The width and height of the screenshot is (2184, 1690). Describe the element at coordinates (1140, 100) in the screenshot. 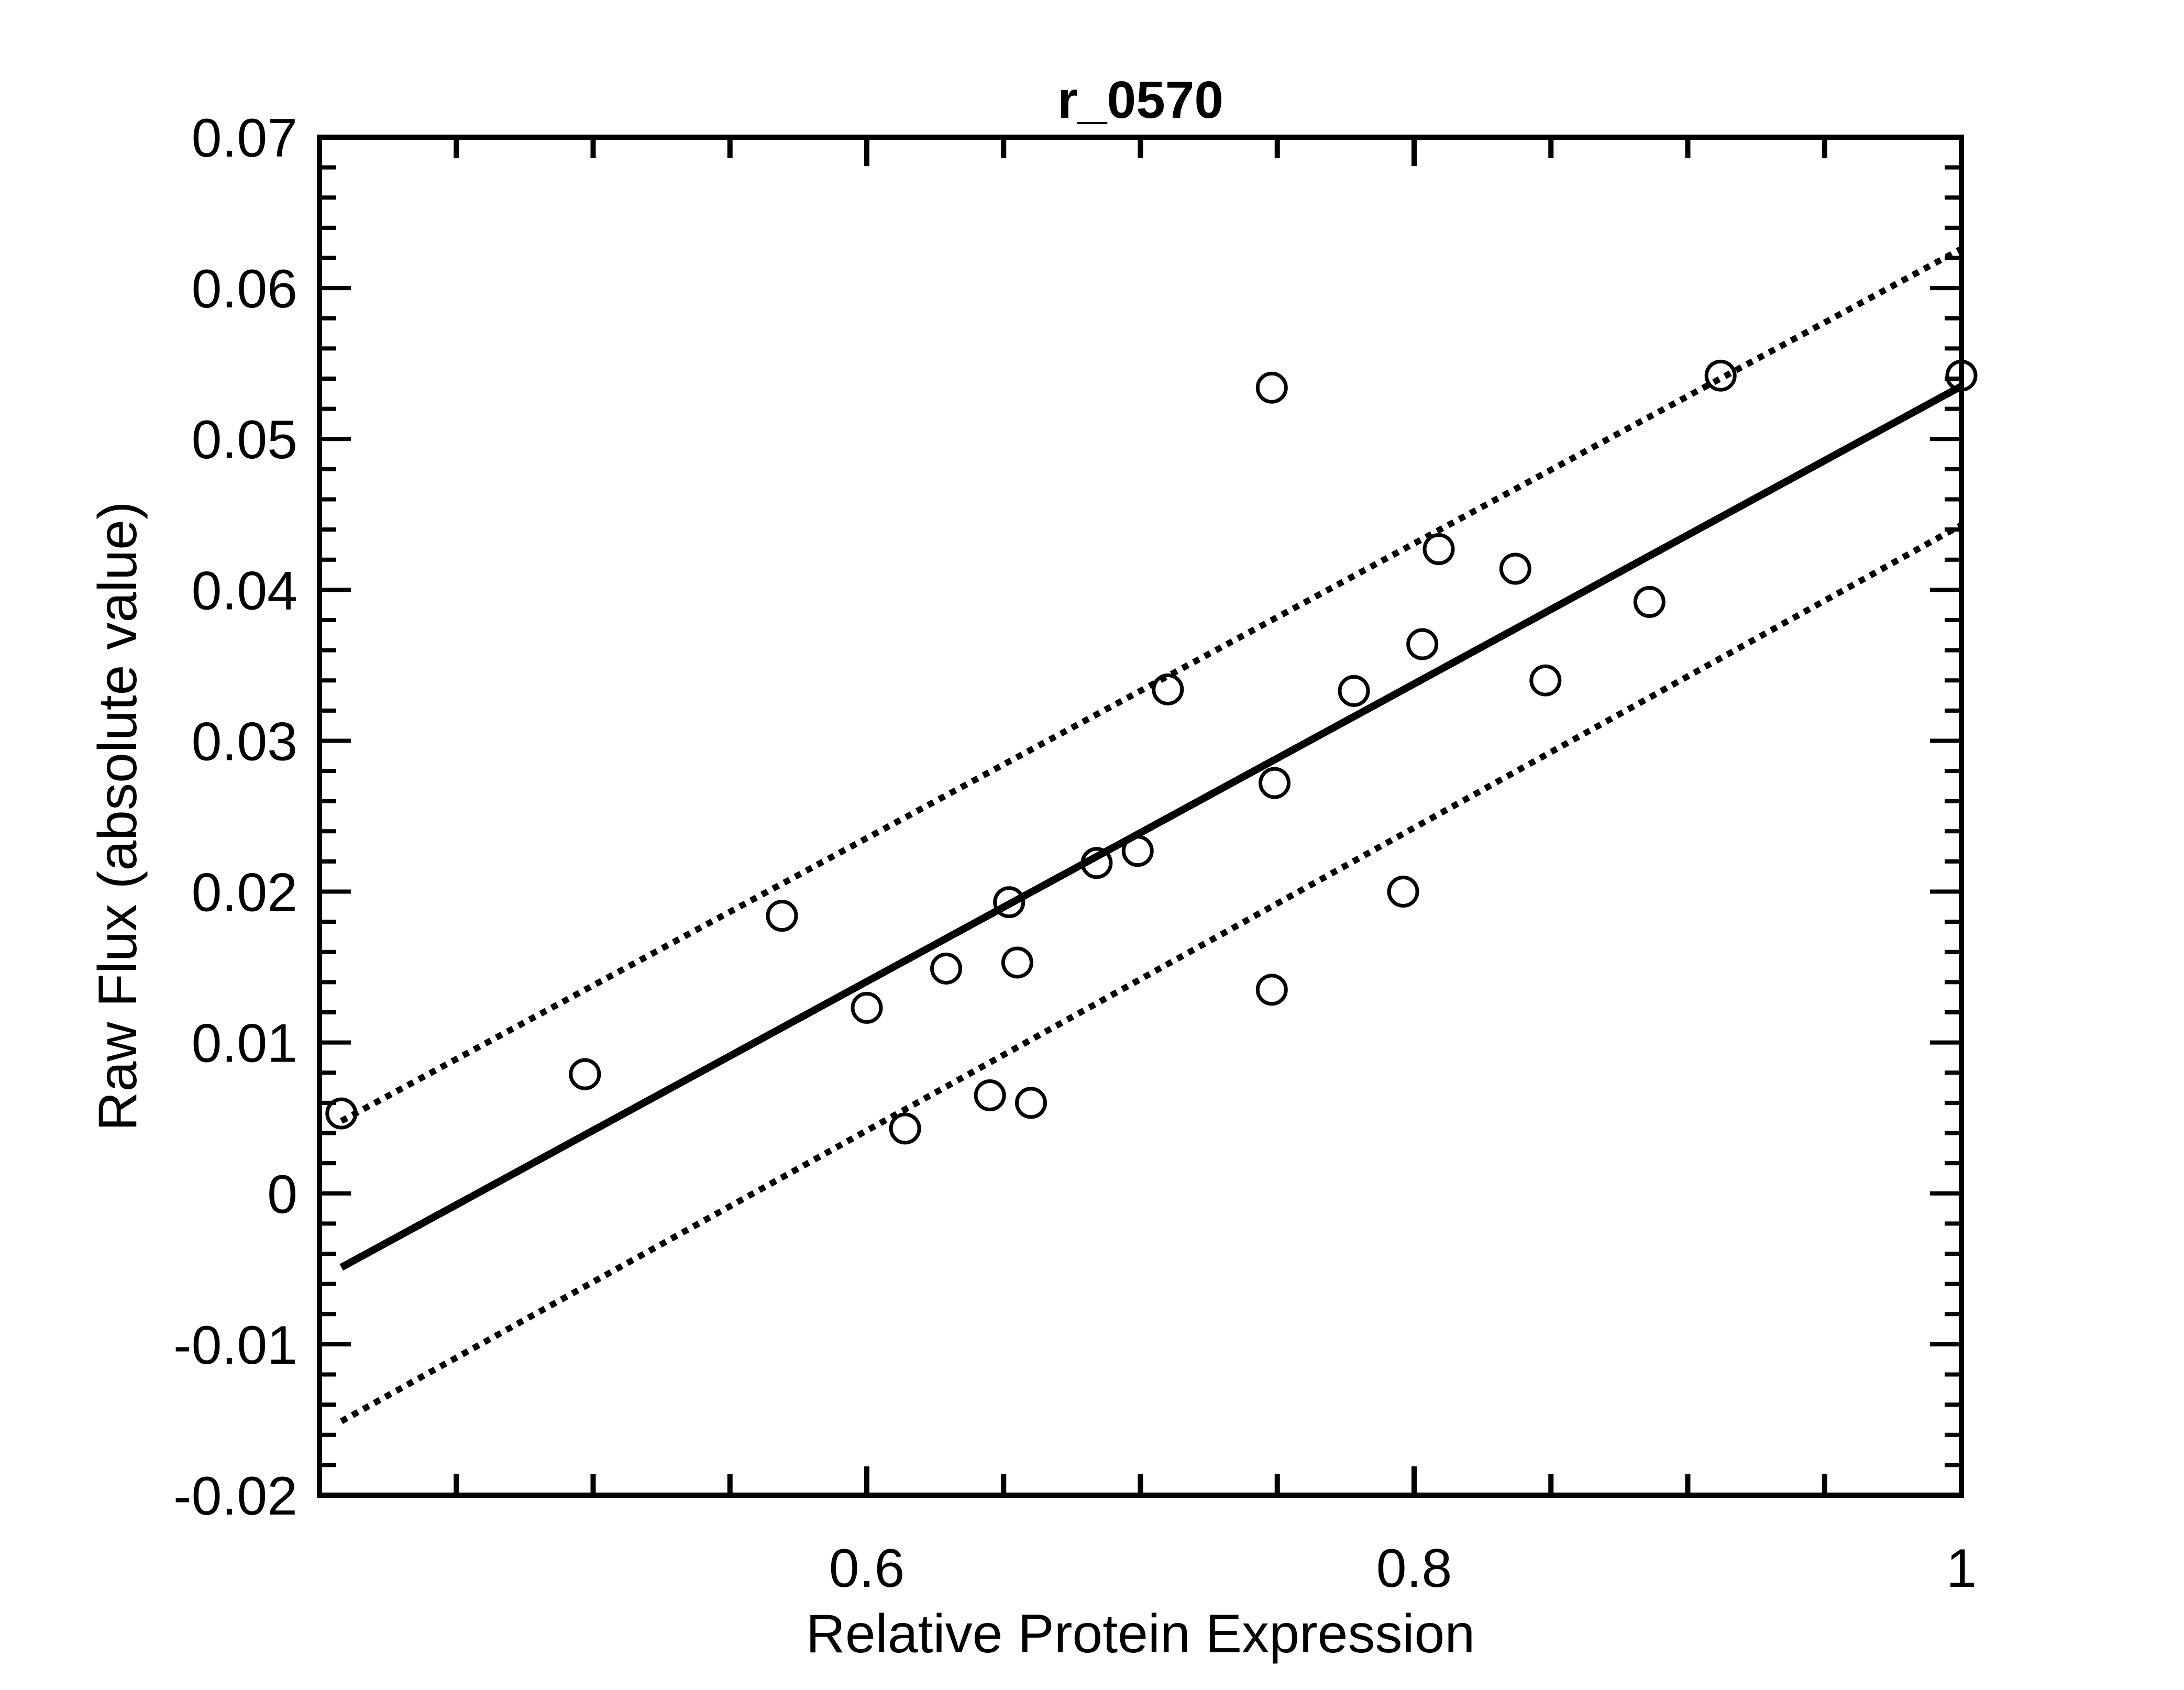

I see `chart-title: r_0570` at that location.